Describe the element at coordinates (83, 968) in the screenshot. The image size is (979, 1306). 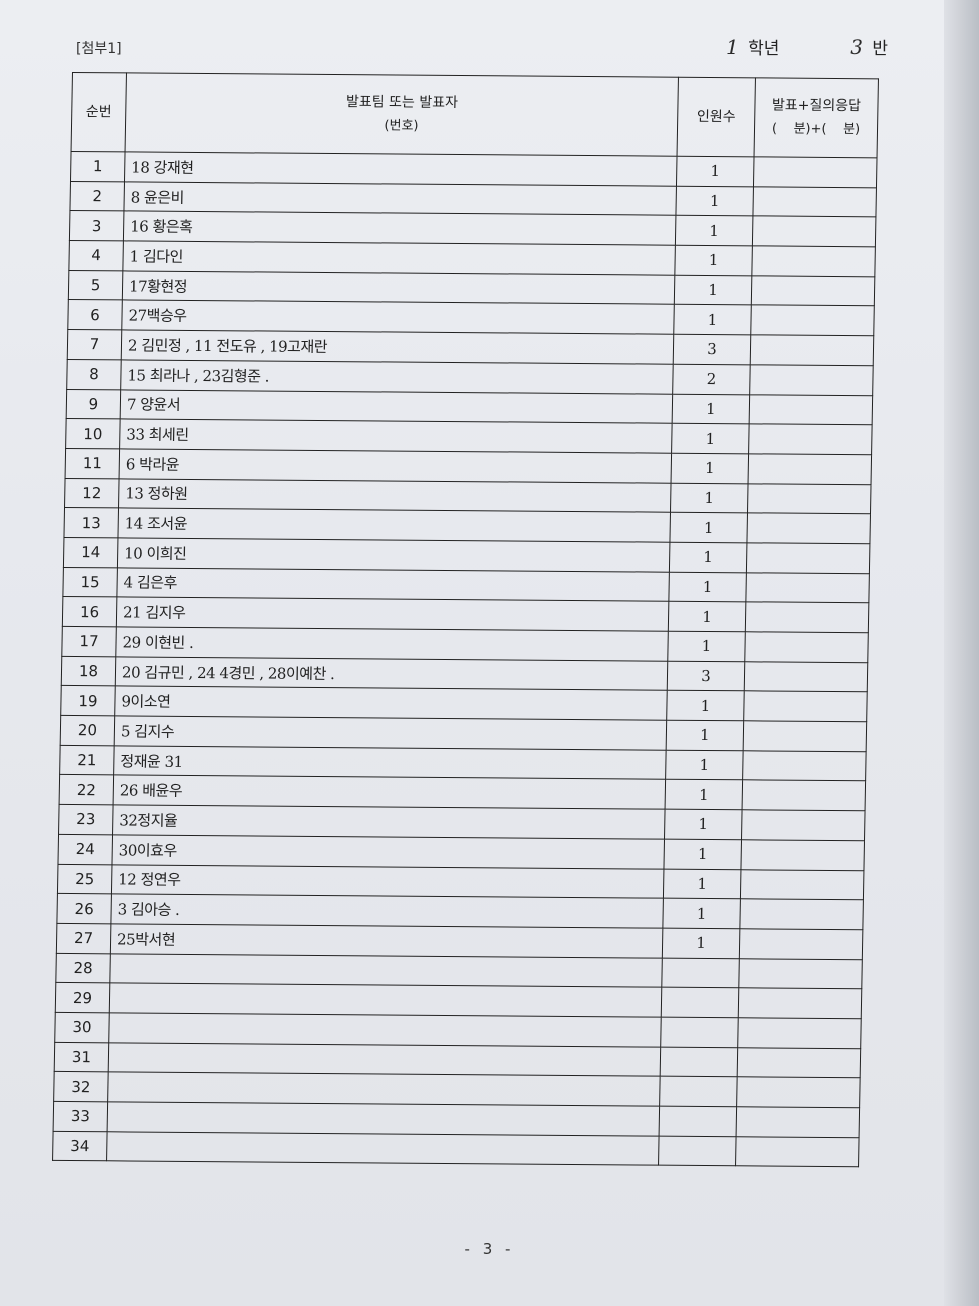
I see `row-number: 28` at that location.